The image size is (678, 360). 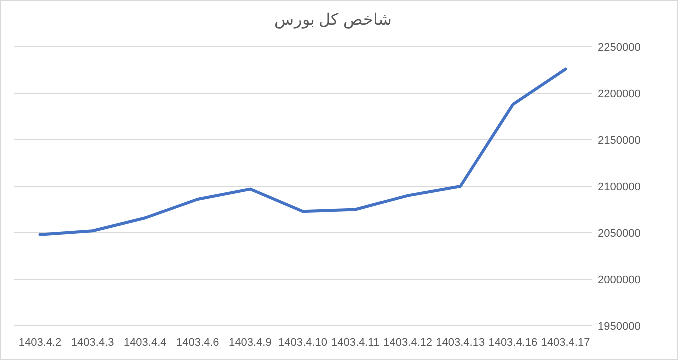 I want to click on y-tick-label: 2000000, so click(x=619, y=280).